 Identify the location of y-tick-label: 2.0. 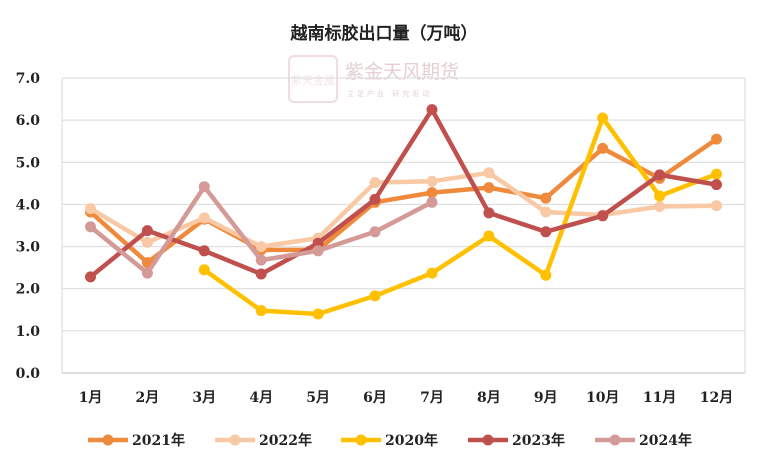
(28, 290).